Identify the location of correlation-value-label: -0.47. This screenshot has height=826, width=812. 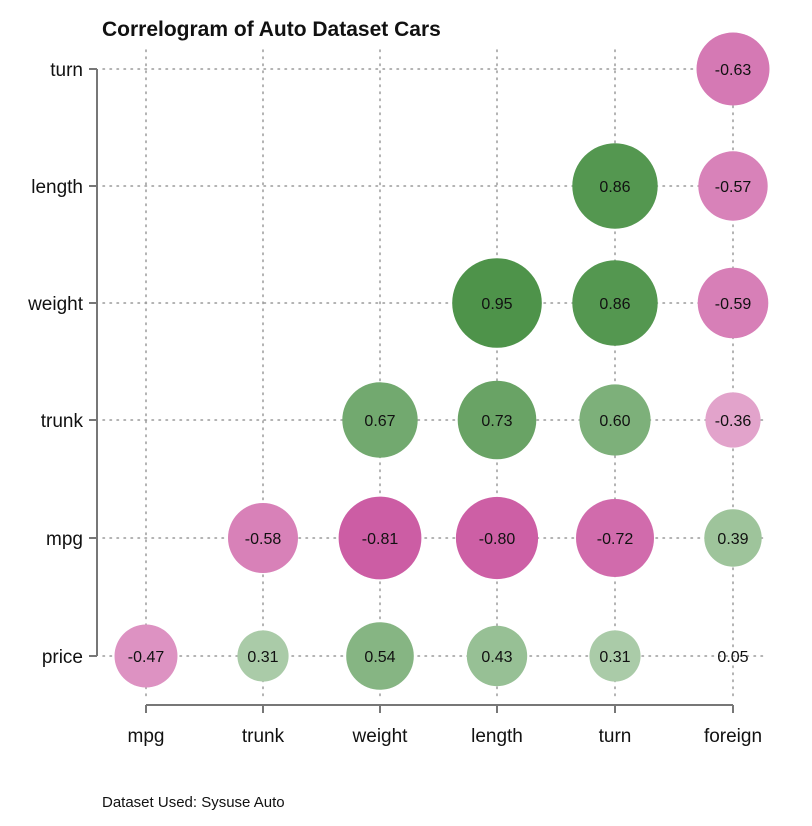
(146, 657).